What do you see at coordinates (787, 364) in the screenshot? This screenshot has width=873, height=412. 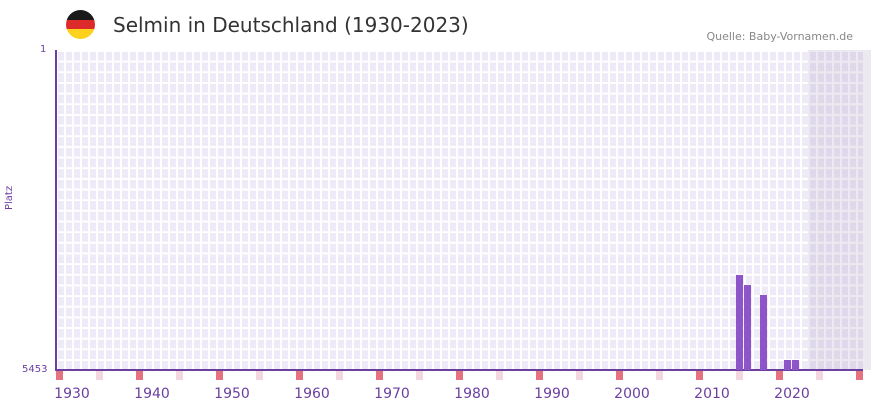 I see `bar-2019` at bounding box center [787, 364].